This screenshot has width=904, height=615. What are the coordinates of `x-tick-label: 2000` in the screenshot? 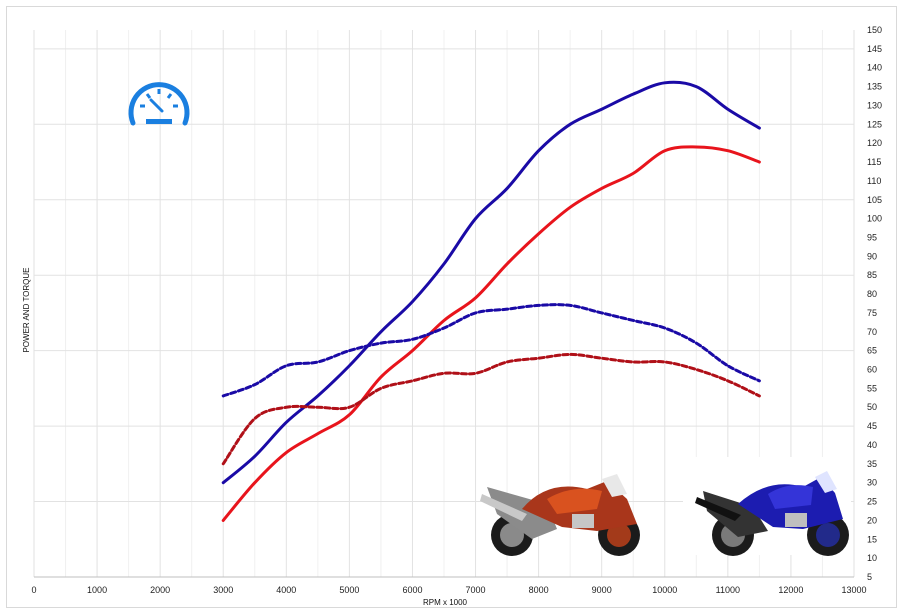 It's located at (160, 590).